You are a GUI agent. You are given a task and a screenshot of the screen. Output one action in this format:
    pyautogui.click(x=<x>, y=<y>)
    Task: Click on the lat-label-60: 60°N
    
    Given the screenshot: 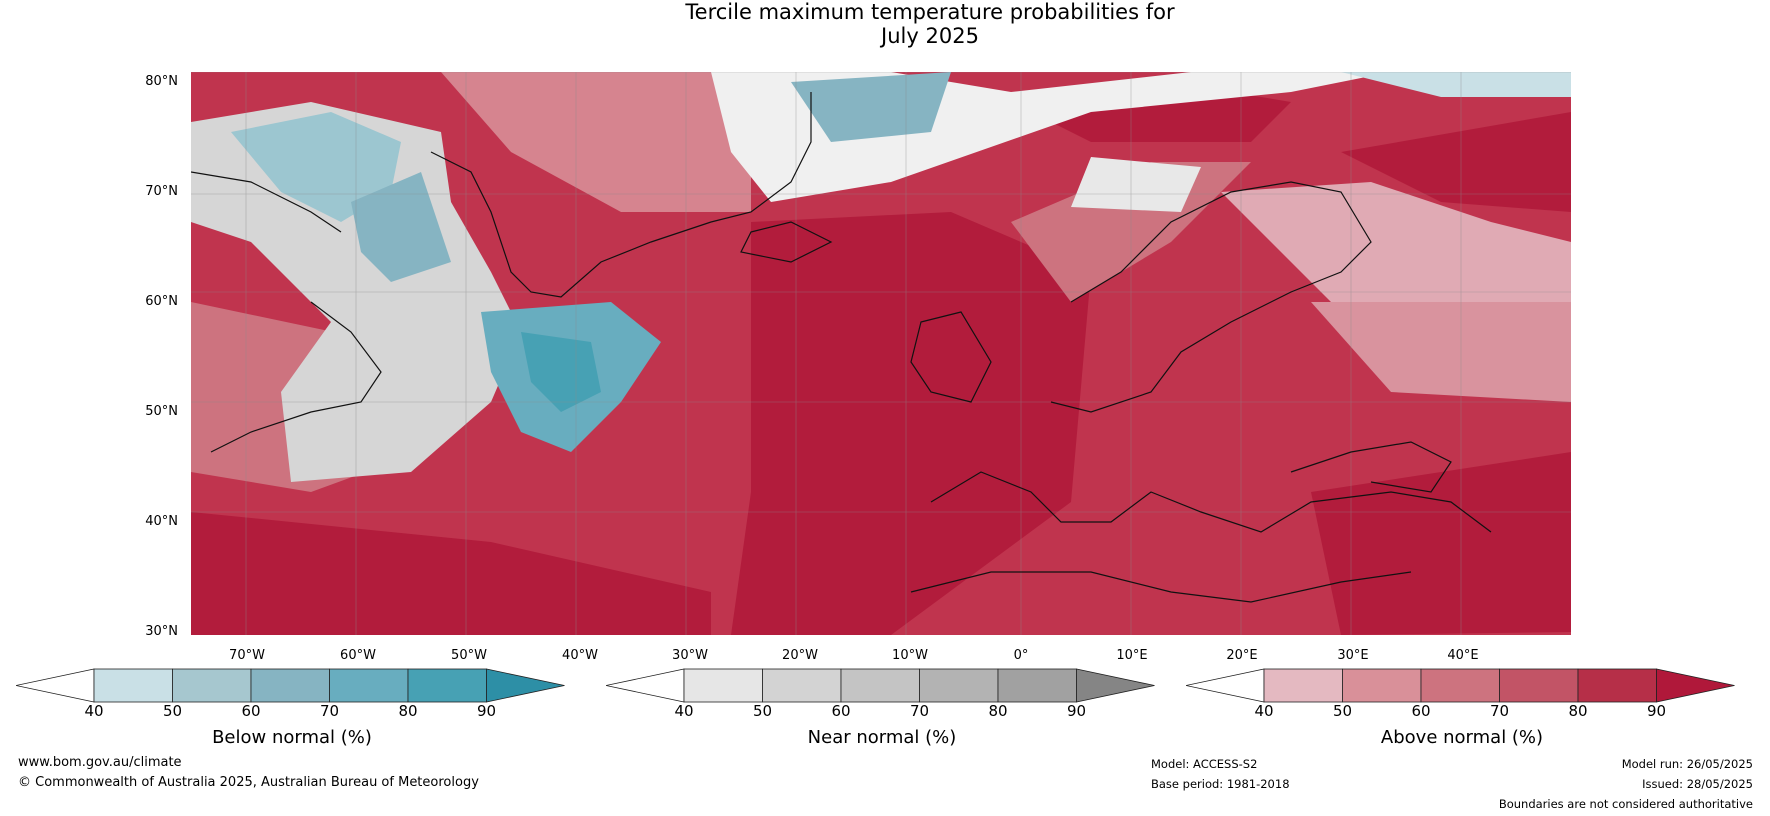 What is the action you would take?
    pyautogui.click(x=161, y=301)
    